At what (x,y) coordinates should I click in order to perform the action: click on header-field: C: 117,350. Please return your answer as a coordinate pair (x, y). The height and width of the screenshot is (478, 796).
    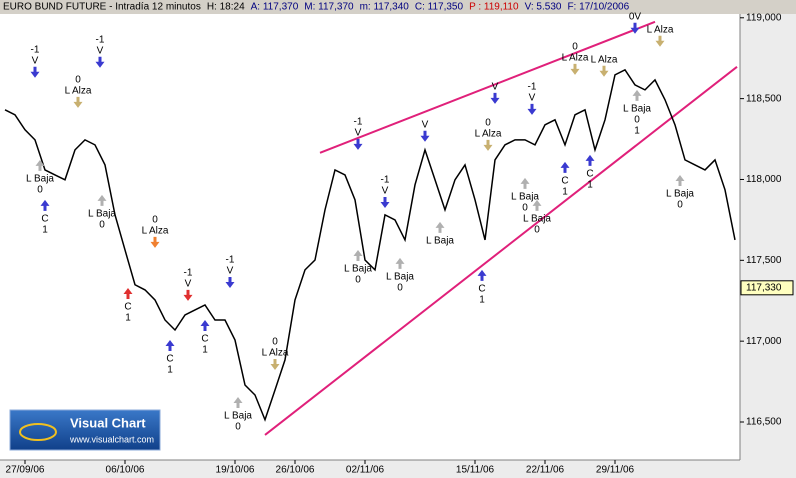
    Looking at the image, I should click on (439, 7).